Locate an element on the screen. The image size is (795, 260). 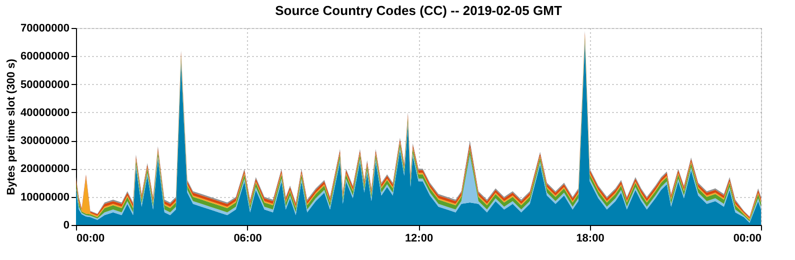
y-axis-title: Bytes per time slot (300 s) is located at coordinates (12, 127).